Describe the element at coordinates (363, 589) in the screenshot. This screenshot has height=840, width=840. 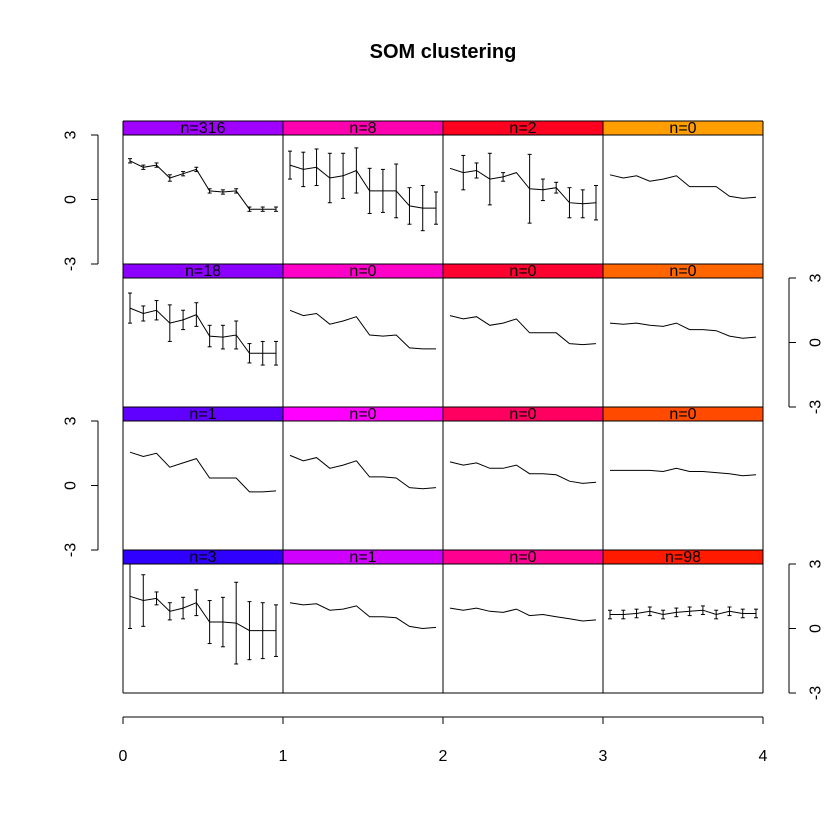
I see `panel-4-2: n=1` at that location.